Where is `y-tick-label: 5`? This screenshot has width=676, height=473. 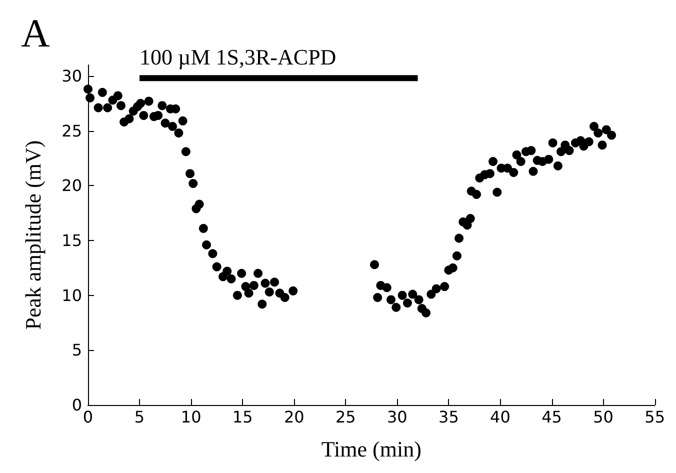 y-tick-label: 5 is located at coordinates (77, 350).